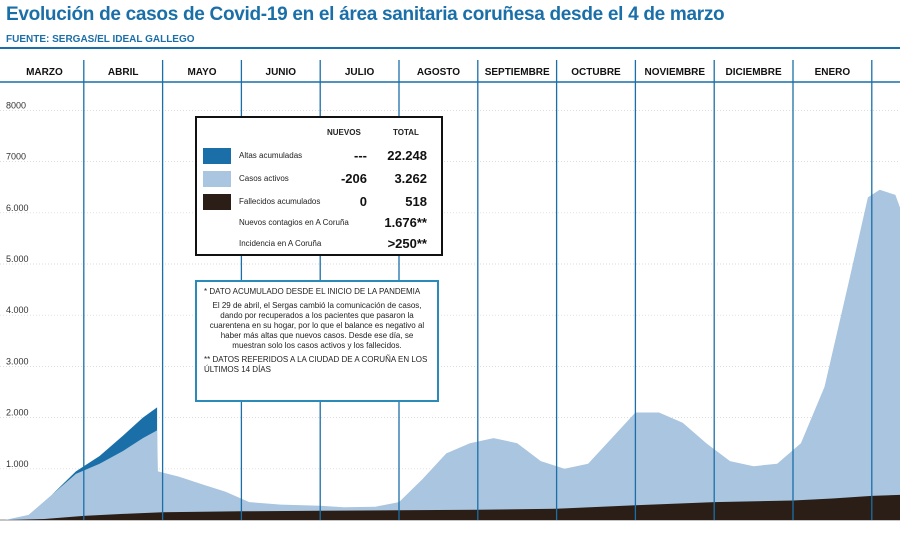 This screenshot has height=543, width=900. Describe the element at coordinates (100, 39) in the screenshot. I see `chart-source: FUENTE: SERGAS/EL IDEAL GALLEGO` at that location.